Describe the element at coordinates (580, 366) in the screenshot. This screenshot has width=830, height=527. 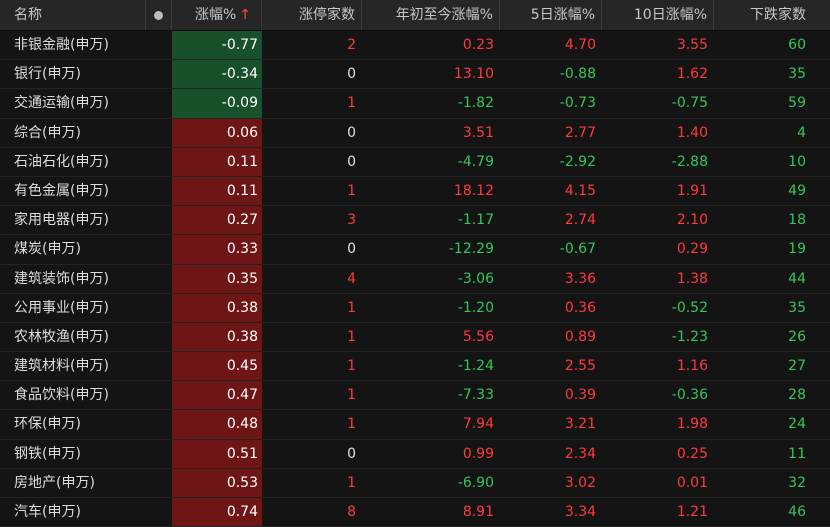
I see `change-5d-cell: 2.55` at that location.